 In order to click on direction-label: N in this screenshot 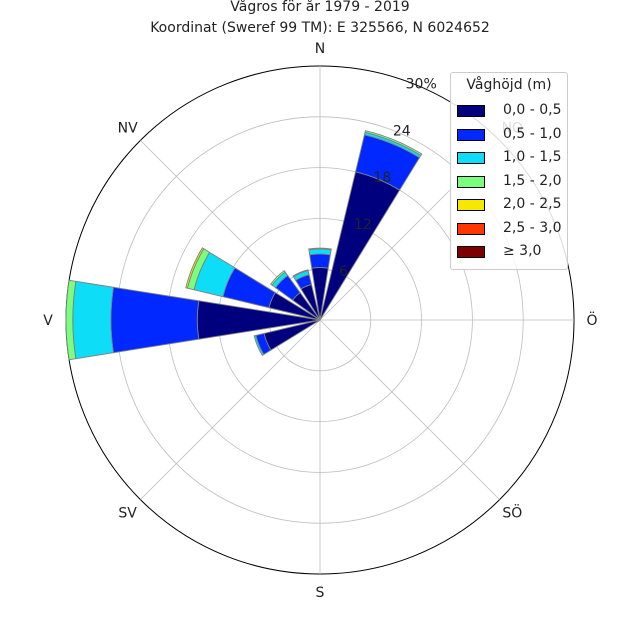, I will do `click(320, 49)`.